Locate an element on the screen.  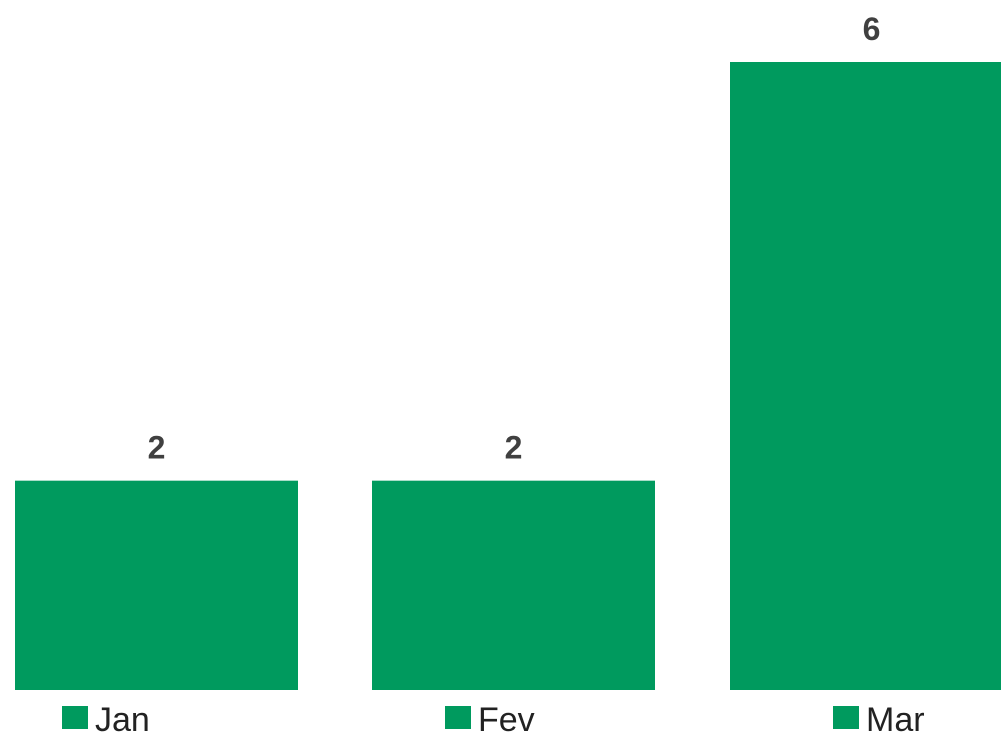
legend-label: Mar is located at coordinates (895, 718).